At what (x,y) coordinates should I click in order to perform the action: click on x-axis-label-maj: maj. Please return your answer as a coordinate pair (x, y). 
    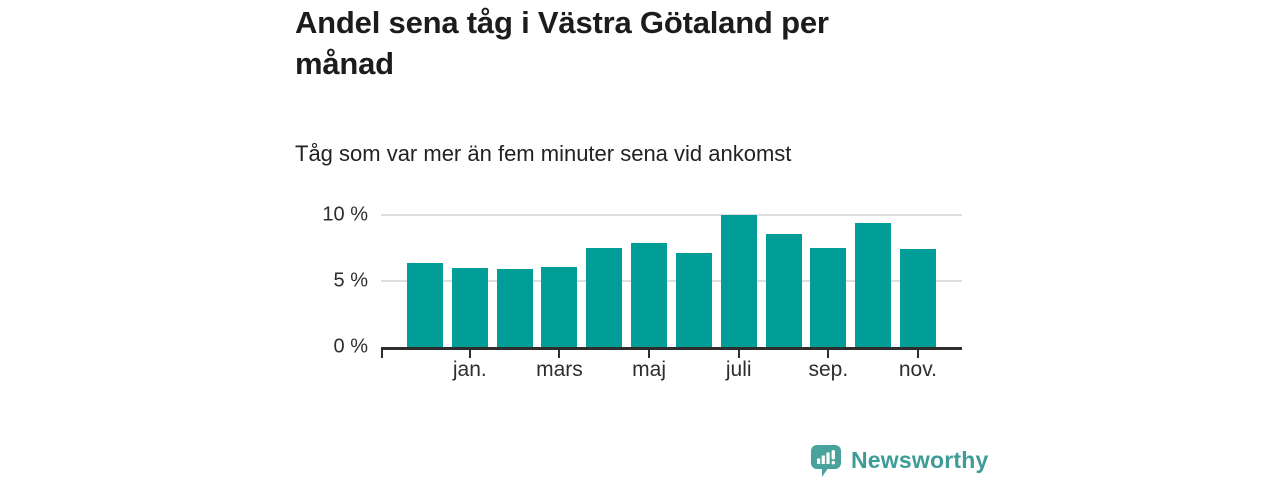
    Looking at the image, I should click on (649, 369).